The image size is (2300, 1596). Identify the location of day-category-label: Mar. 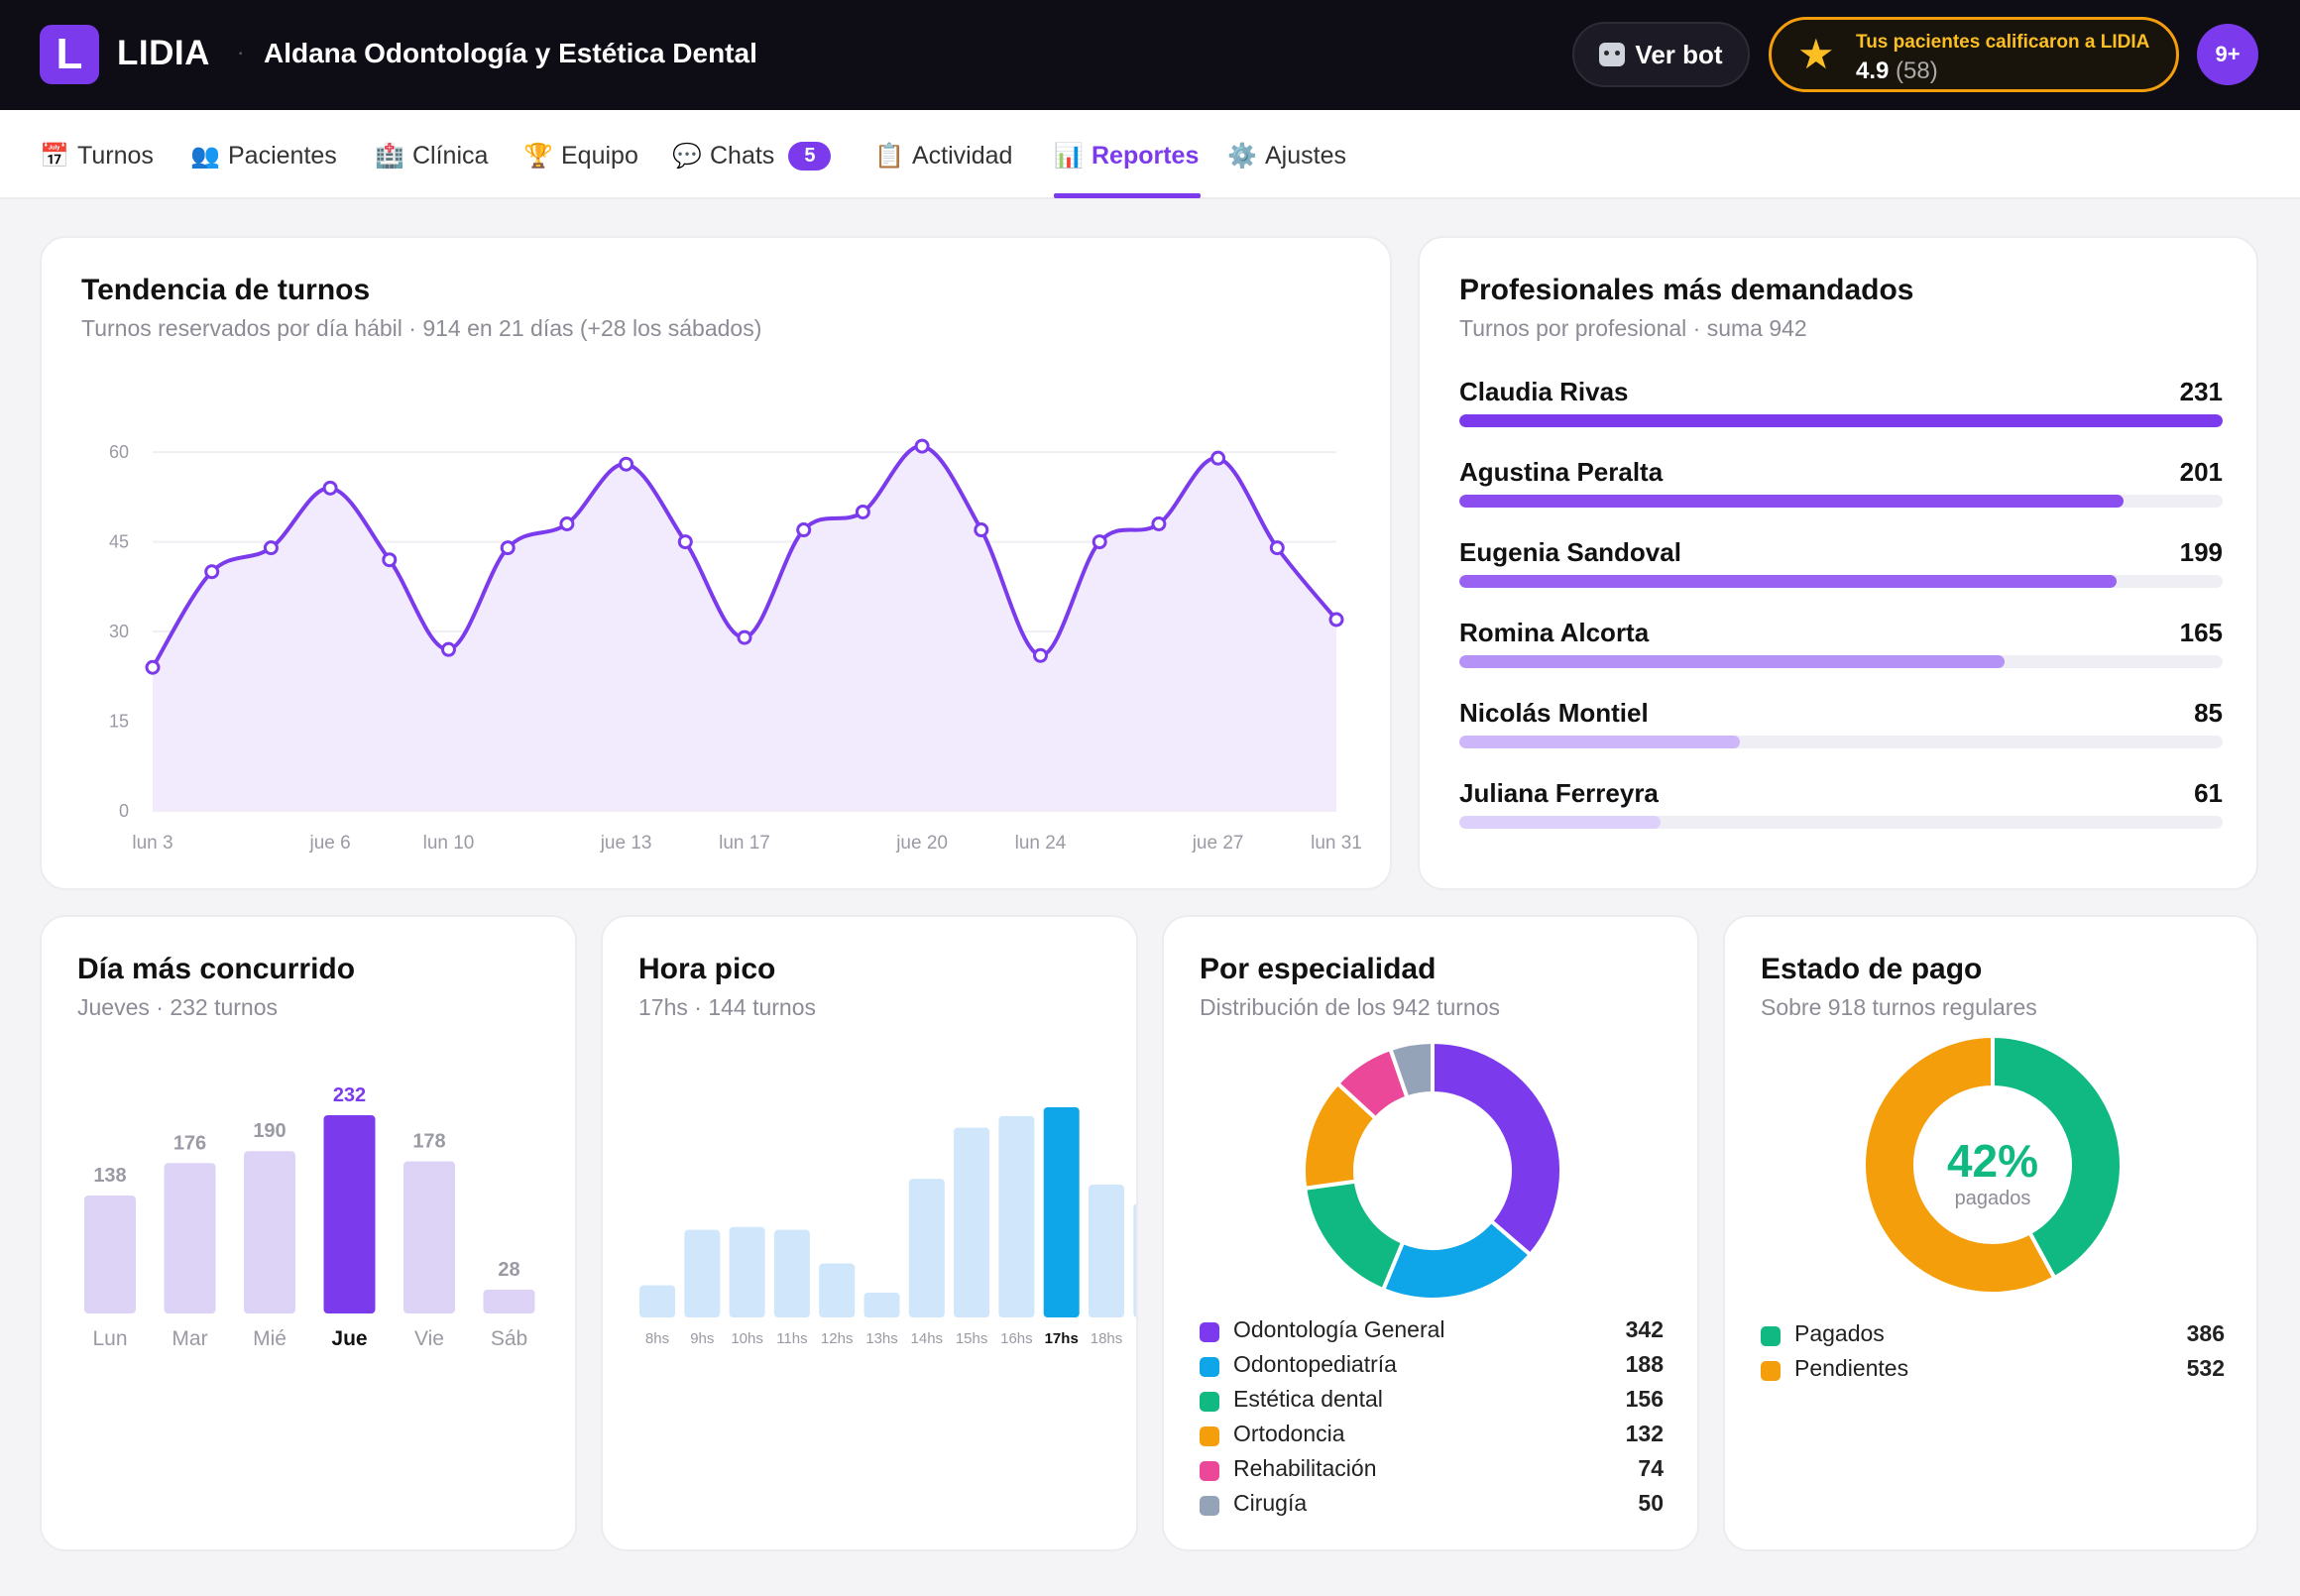
(189, 1339).